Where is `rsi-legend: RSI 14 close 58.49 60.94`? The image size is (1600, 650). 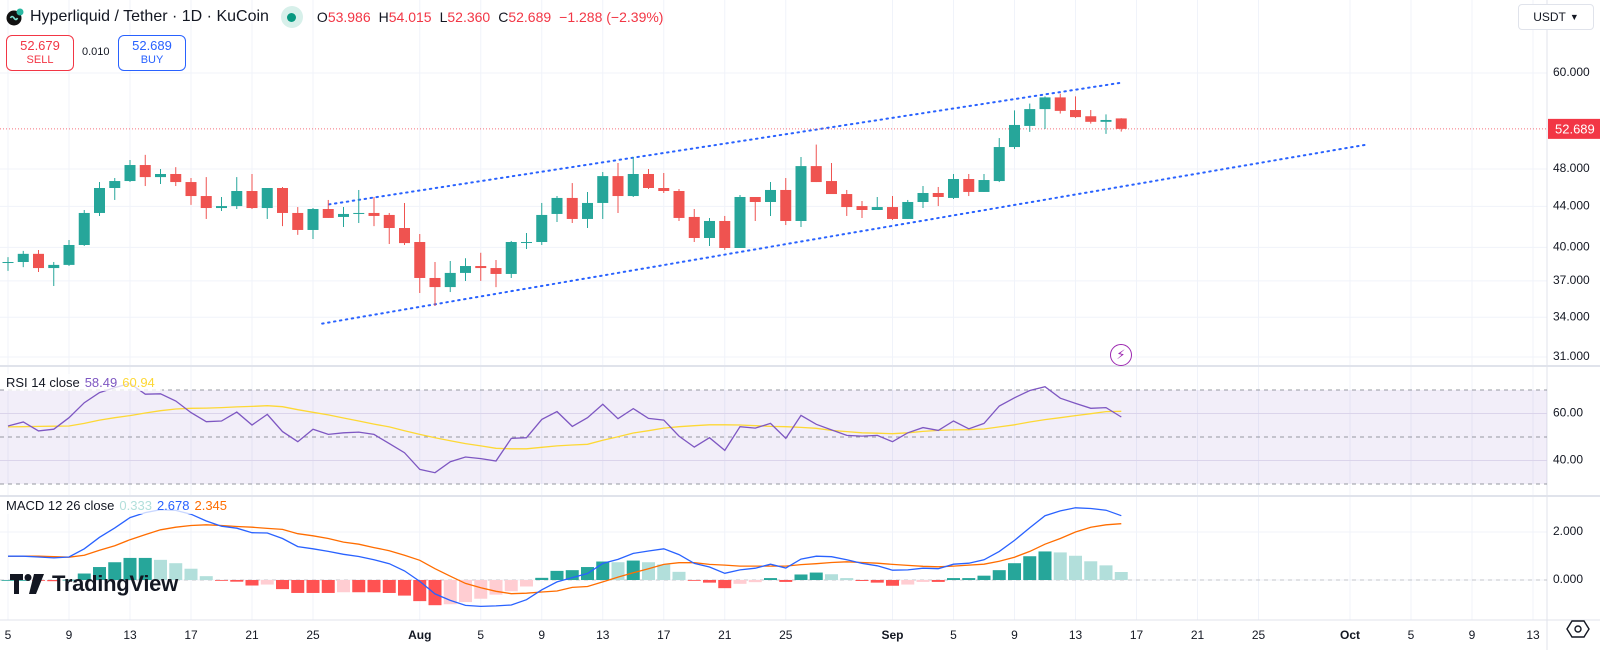
rsi-legend: RSI 14 close 58.49 60.94 is located at coordinates (83, 382).